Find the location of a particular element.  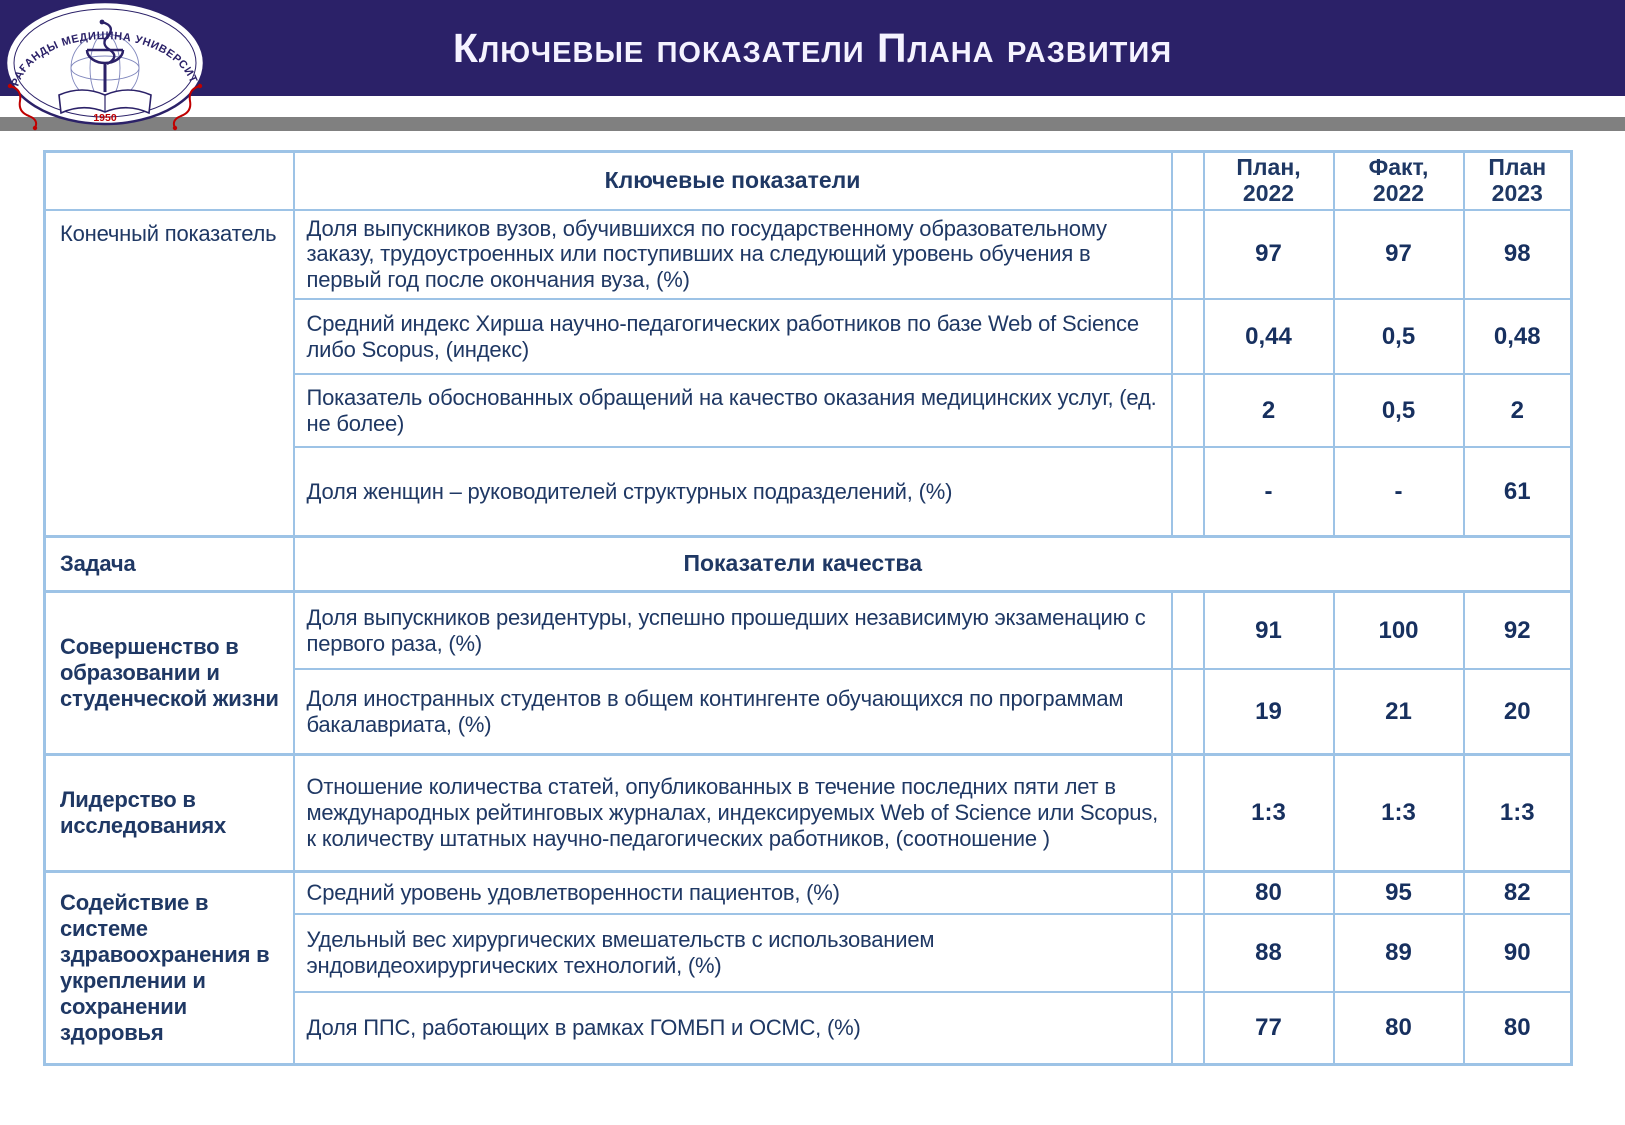

value-plan-2022: - is located at coordinates (1268, 492).